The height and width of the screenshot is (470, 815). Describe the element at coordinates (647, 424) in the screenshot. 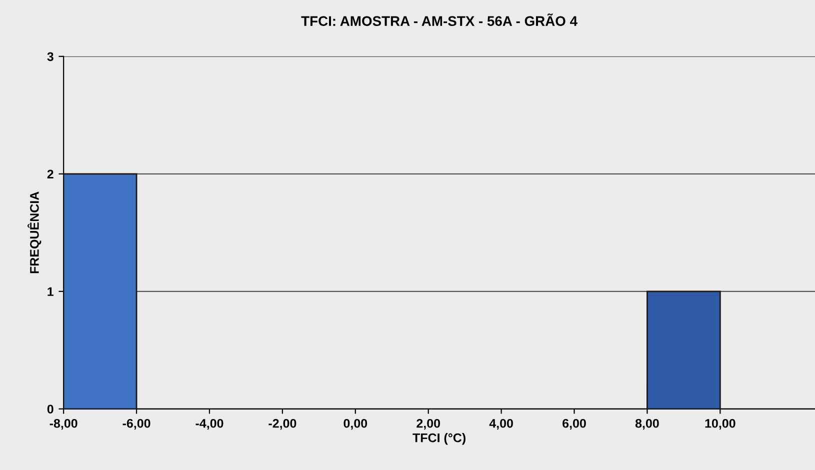

I see `x-tick-label: 8,00` at that location.